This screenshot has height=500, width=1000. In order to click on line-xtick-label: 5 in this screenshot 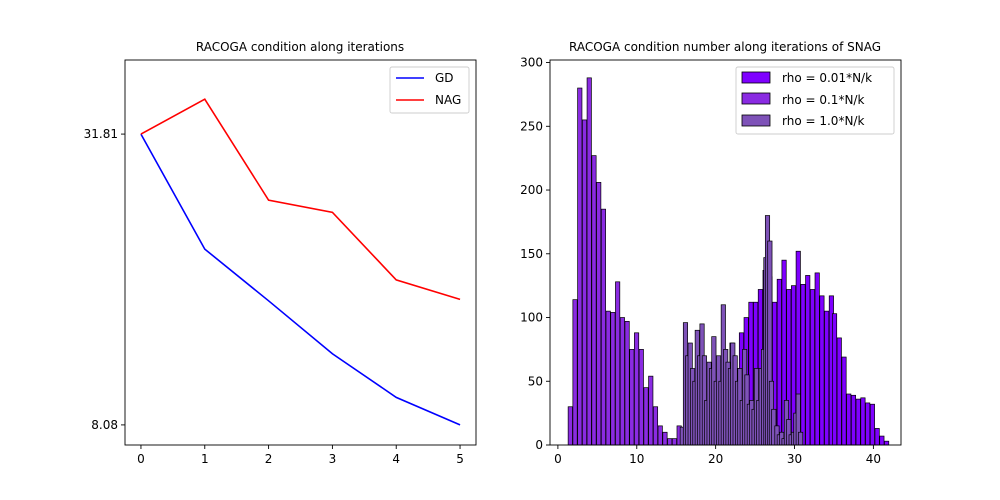, I will do `click(460, 459)`.